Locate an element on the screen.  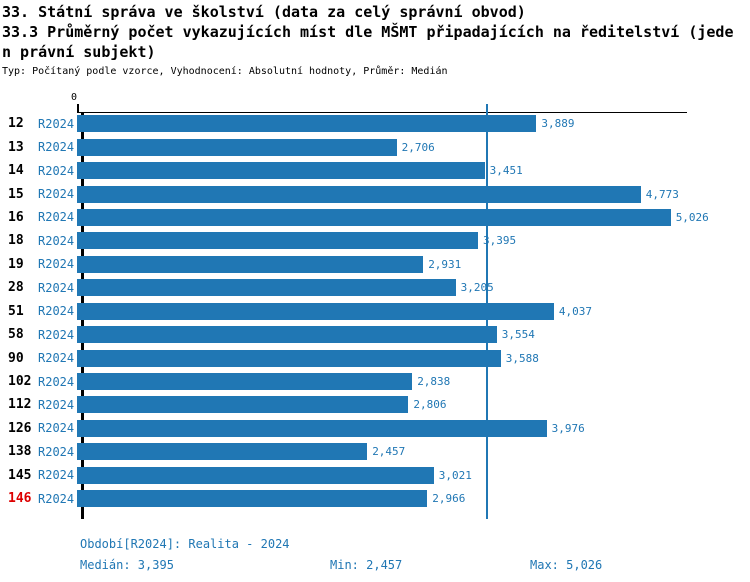
bar-row: 15 R2024 4,773 is located at coordinates (375, 193).